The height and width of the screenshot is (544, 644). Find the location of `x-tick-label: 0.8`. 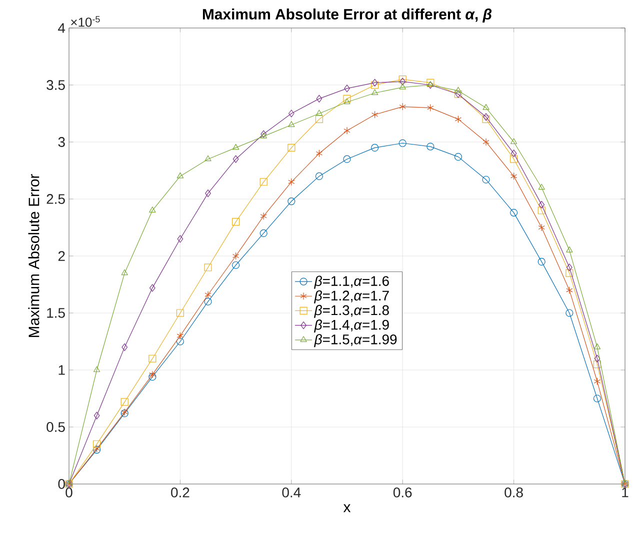

x-tick-label: 0.8 is located at coordinates (513, 493).